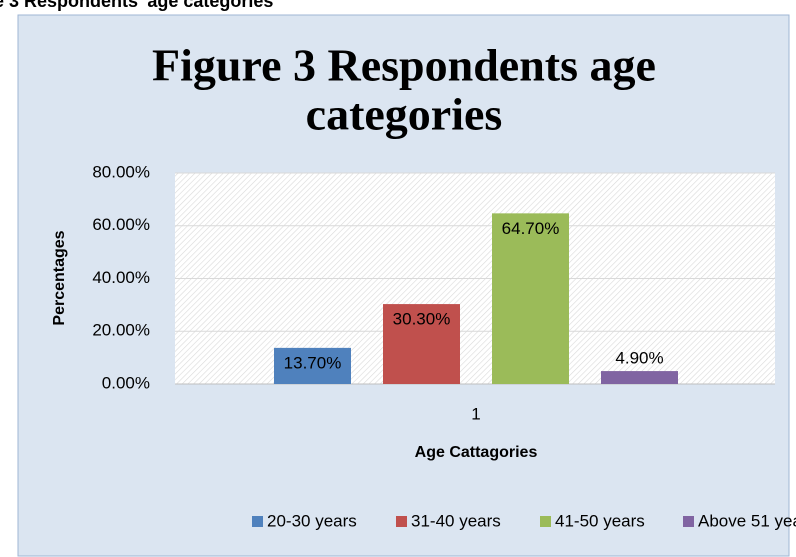  Describe the element at coordinates (747, 520) in the screenshot. I see `legend-label: Above 51 years` at that location.